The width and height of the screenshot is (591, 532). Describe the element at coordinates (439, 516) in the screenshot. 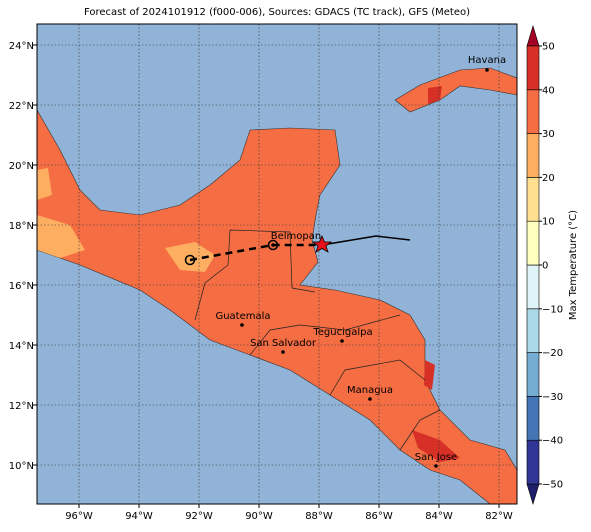

I see `x-tick-label: 84°W` at that location.